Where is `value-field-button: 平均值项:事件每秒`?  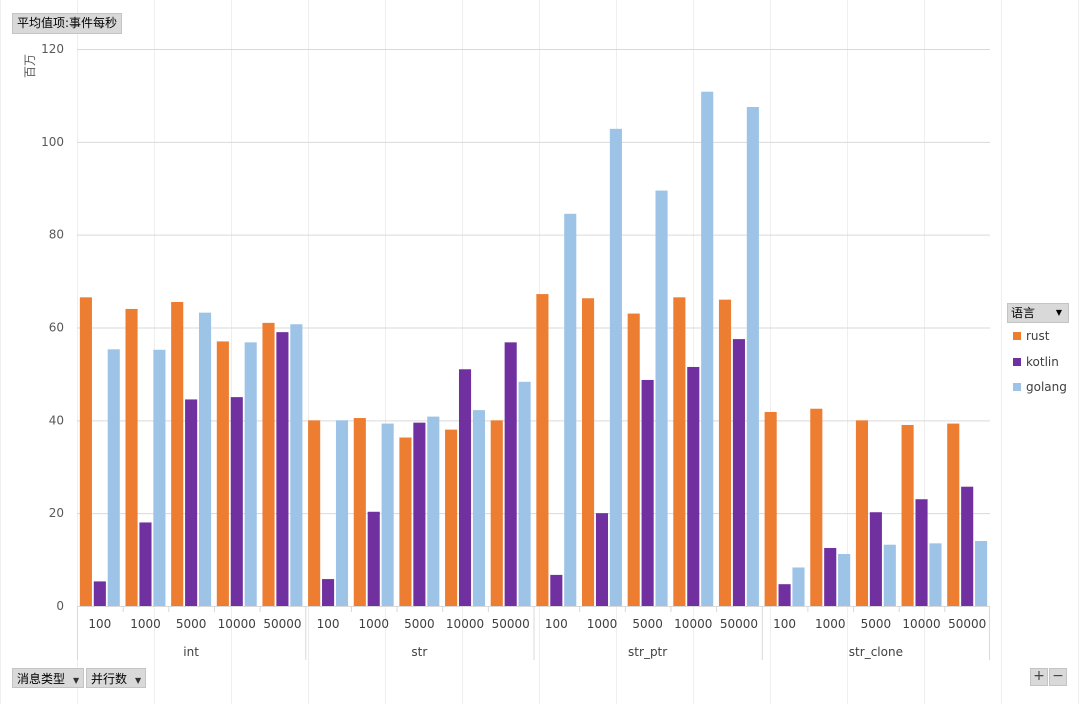
value-field-button: 平均值项:事件每秒 is located at coordinates (67, 23).